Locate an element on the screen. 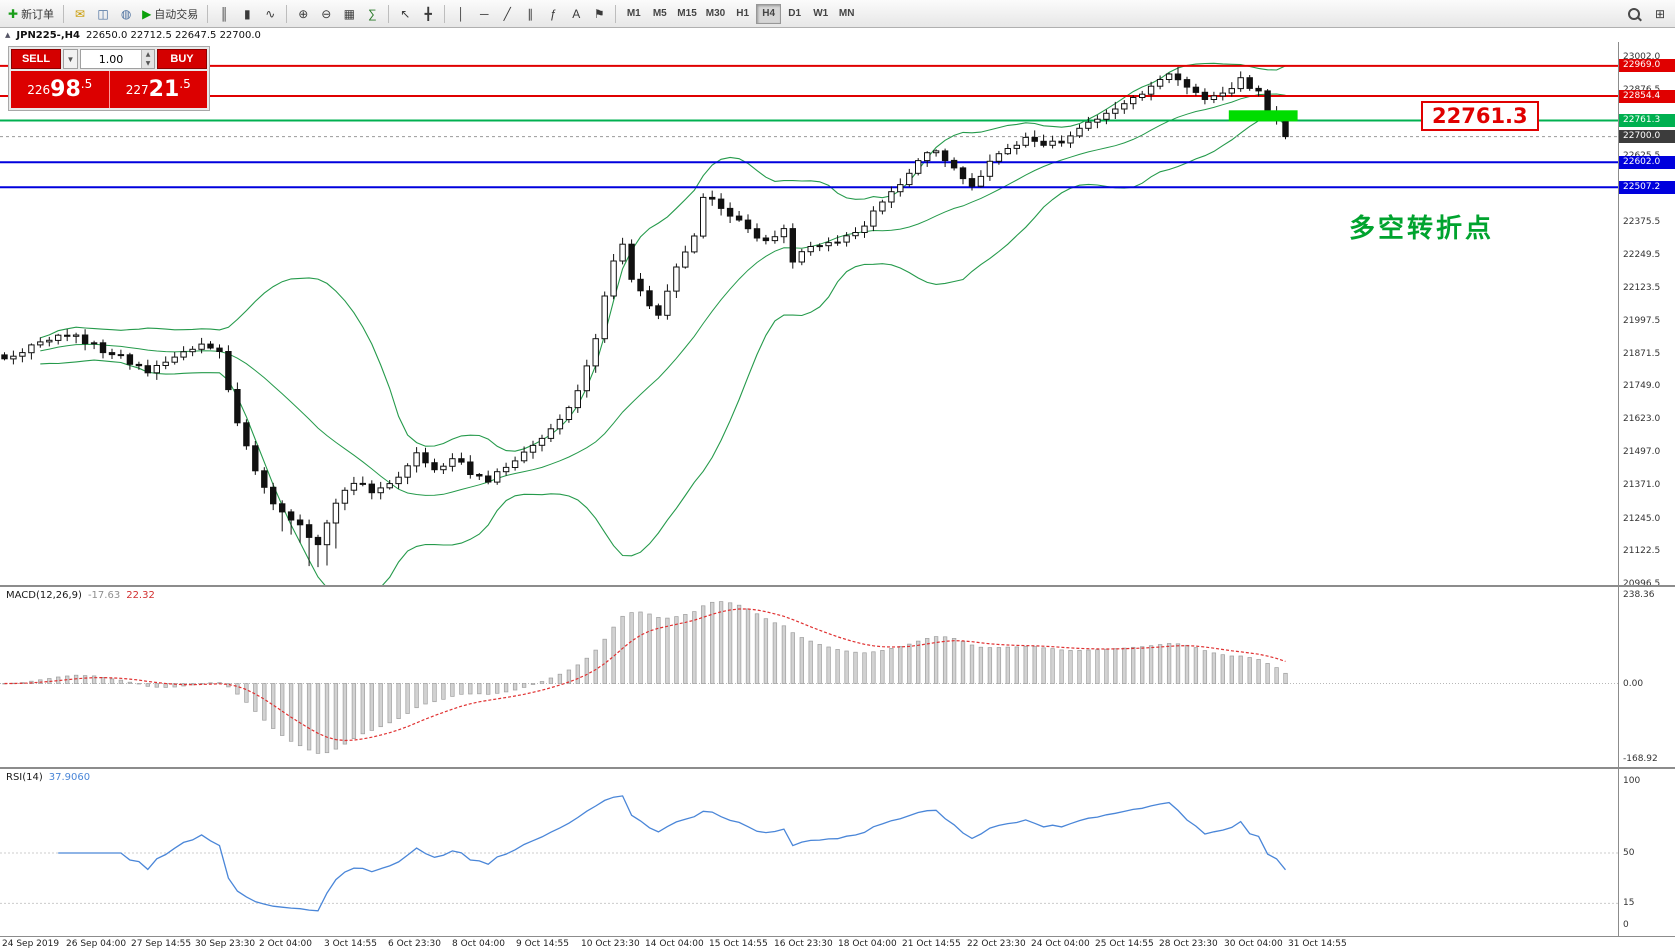 The height and width of the screenshot is (950, 1675). macd-signal-value: 22.32 is located at coordinates (140, 595).